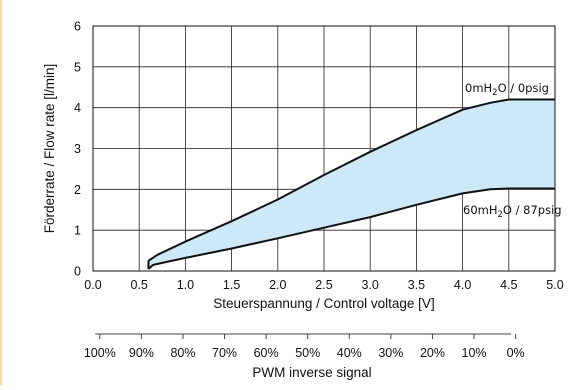  Describe the element at coordinates (185, 285) in the screenshot. I see `x-tick-label: 1.0` at that location.